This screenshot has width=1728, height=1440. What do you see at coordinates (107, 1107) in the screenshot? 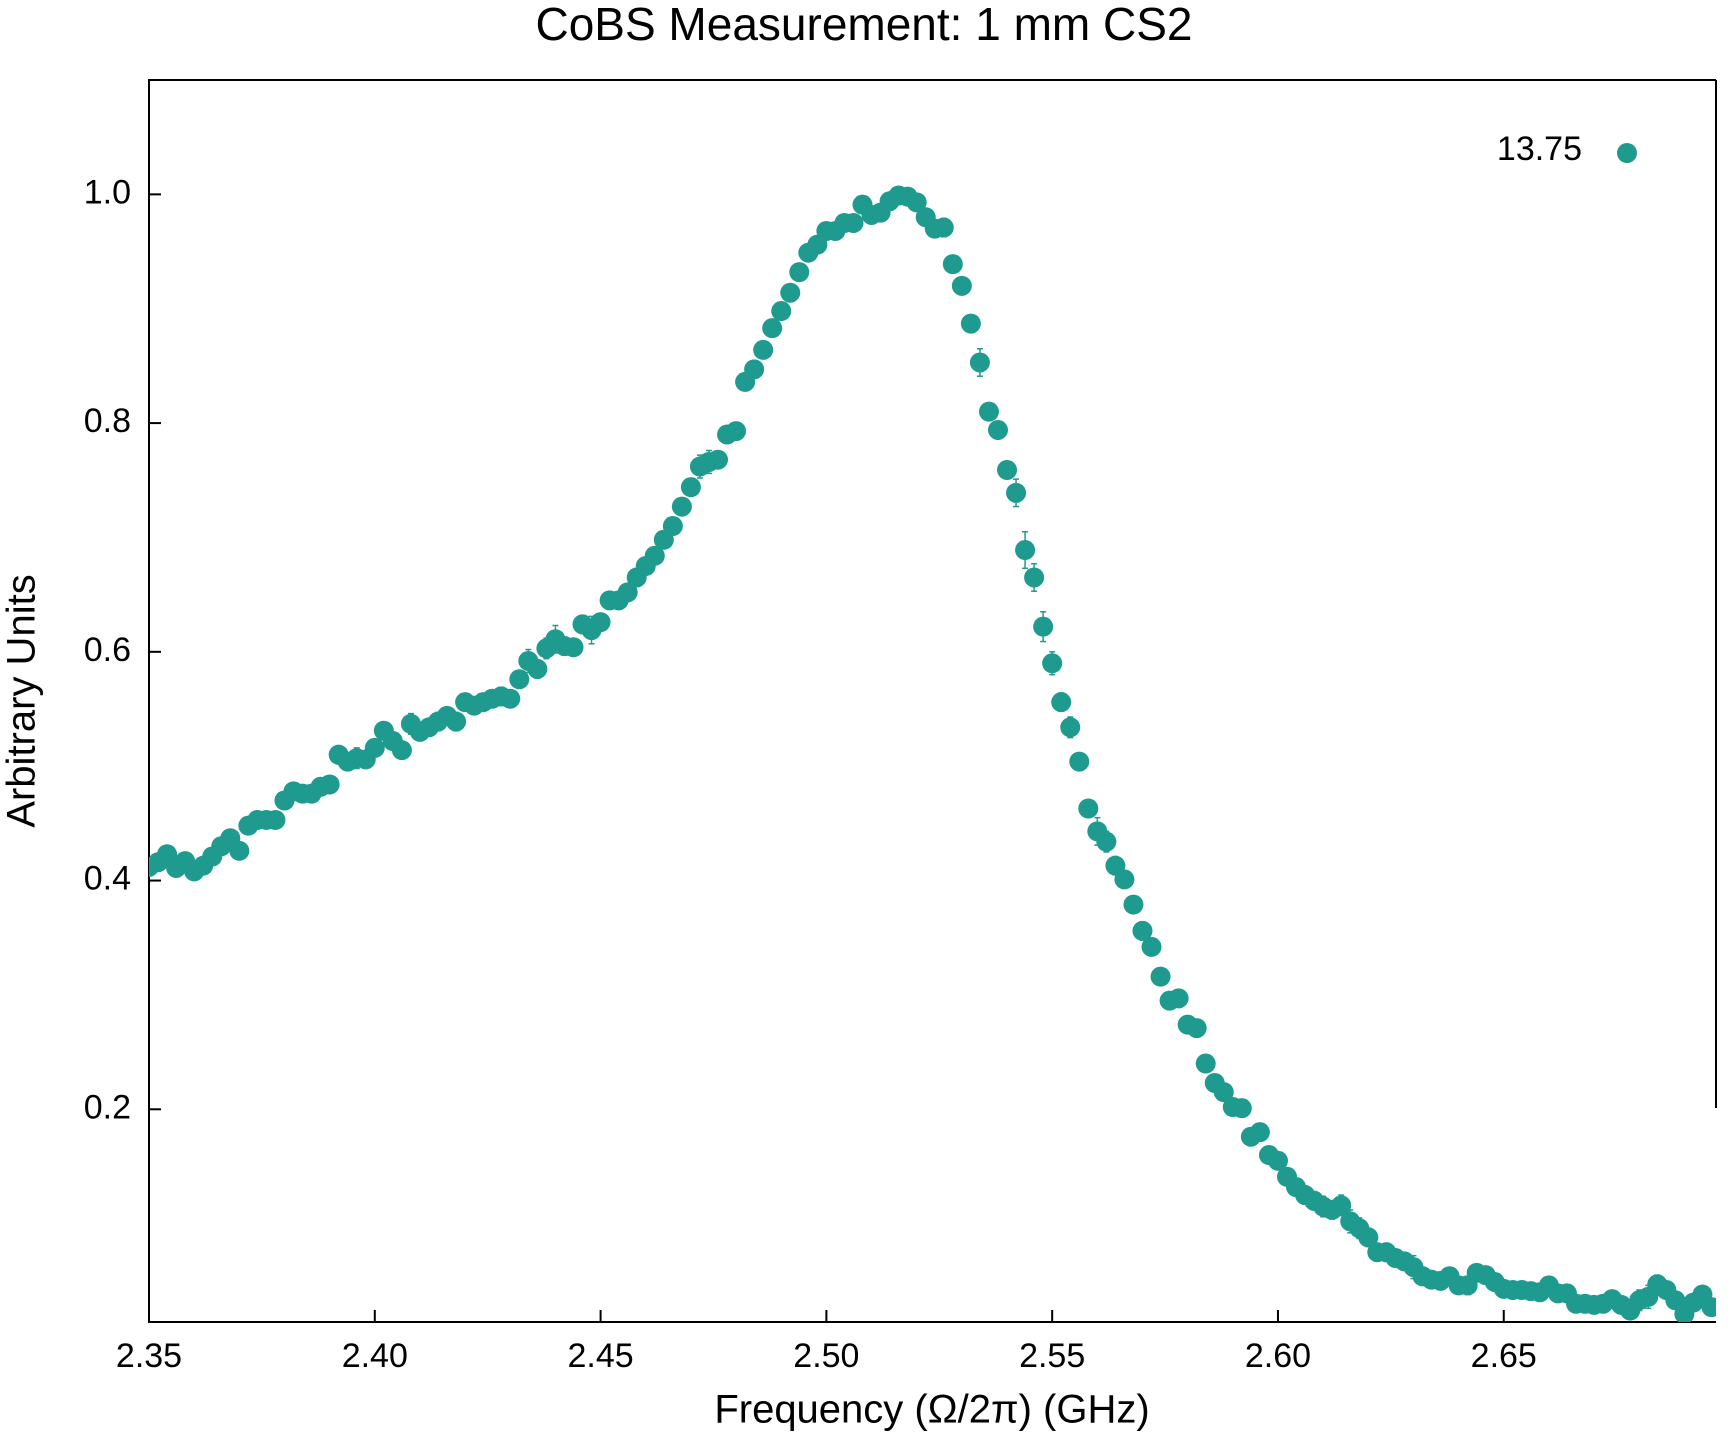
I see `y-tick-label: 0.2` at bounding box center [107, 1107].